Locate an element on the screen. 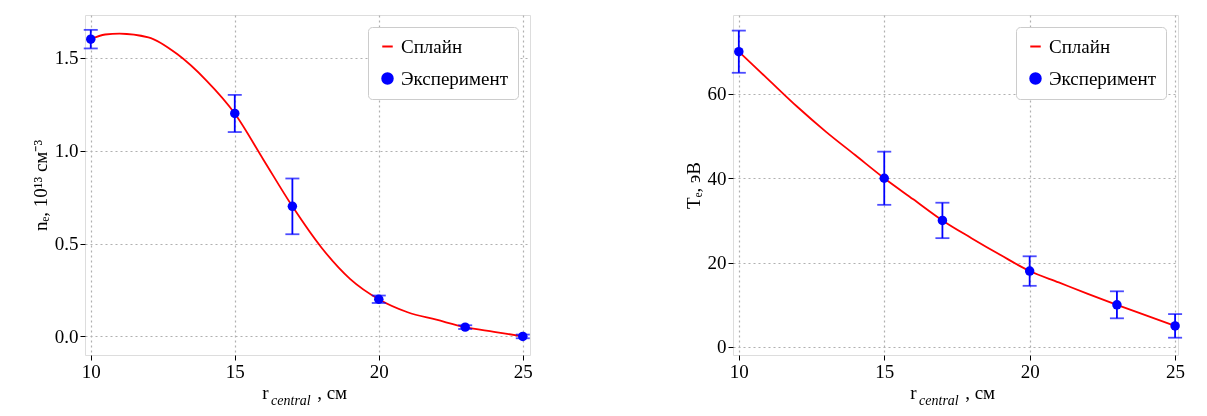 This screenshot has height=416, width=1207. y-tick-label: 60 is located at coordinates (717, 94).